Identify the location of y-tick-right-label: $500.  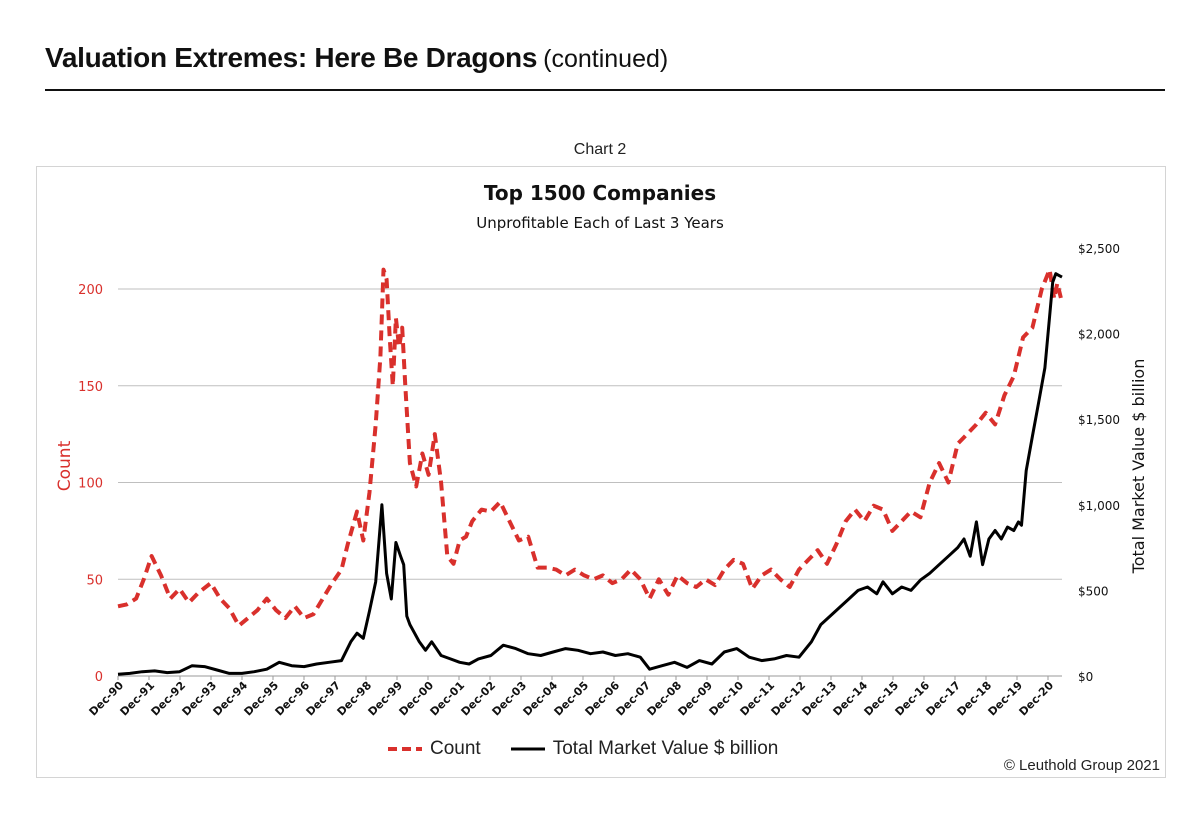
(1093, 591).